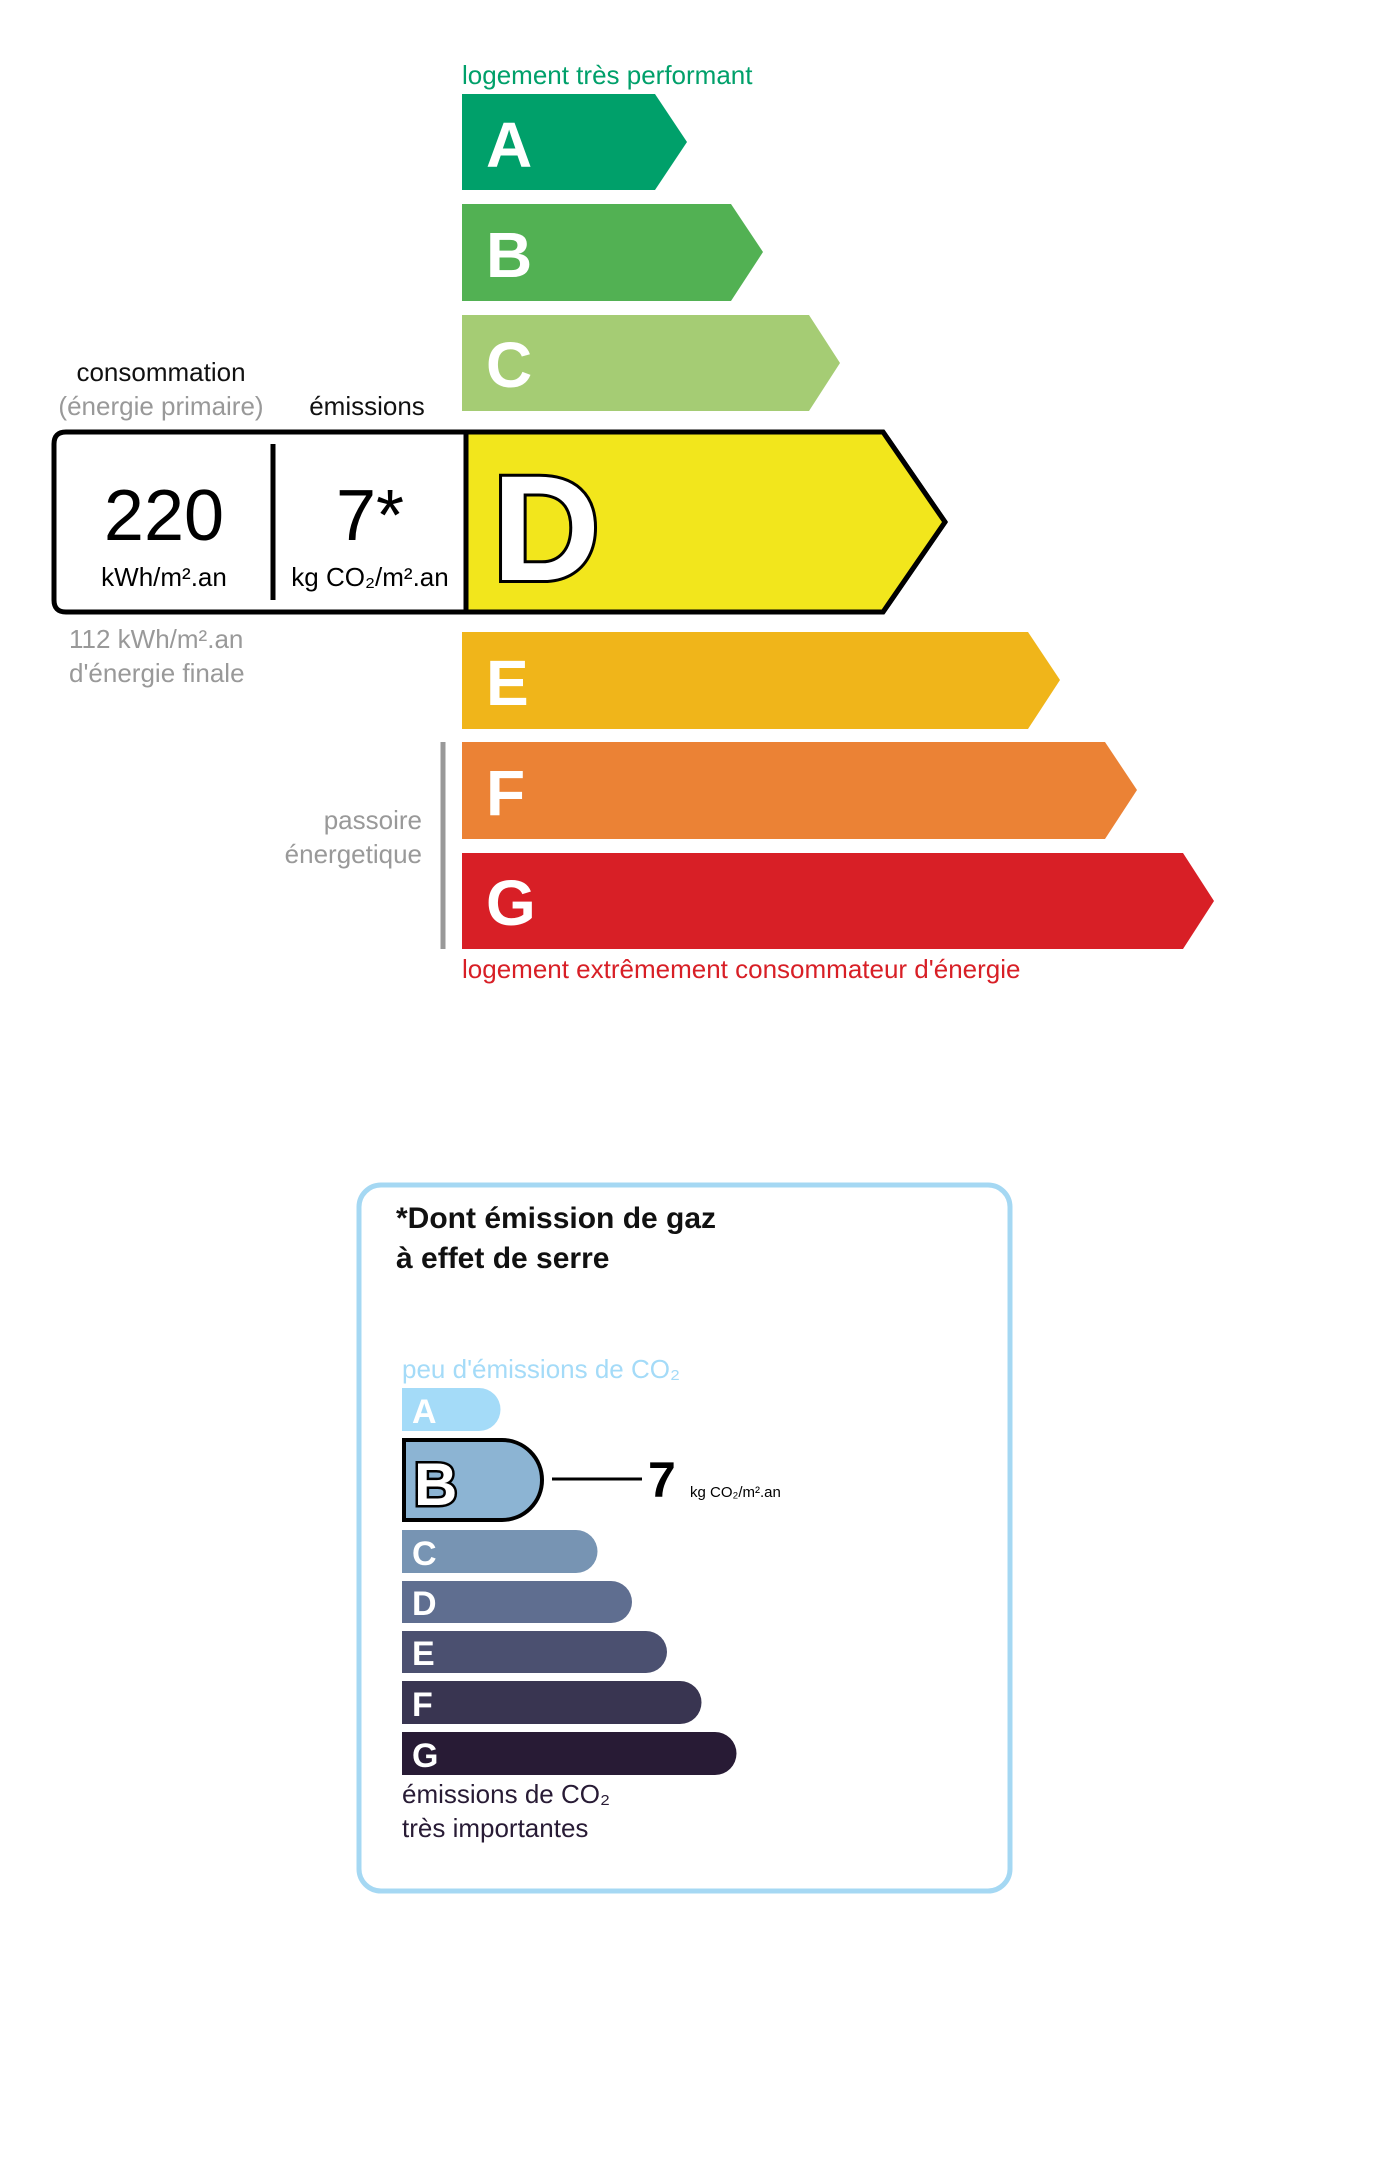 This screenshot has height=2158, width=1380. Describe the element at coordinates (495, 1828) in the screenshot. I see `ges-bottom-label-2: très importantes` at that location.